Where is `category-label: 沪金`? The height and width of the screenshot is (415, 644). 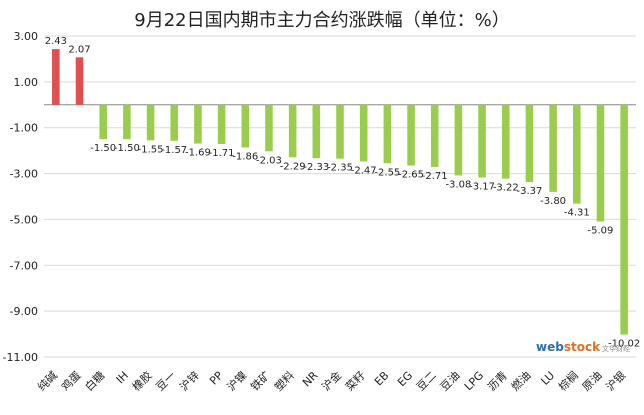 category-label: 沪金 is located at coordinates (331, 380).